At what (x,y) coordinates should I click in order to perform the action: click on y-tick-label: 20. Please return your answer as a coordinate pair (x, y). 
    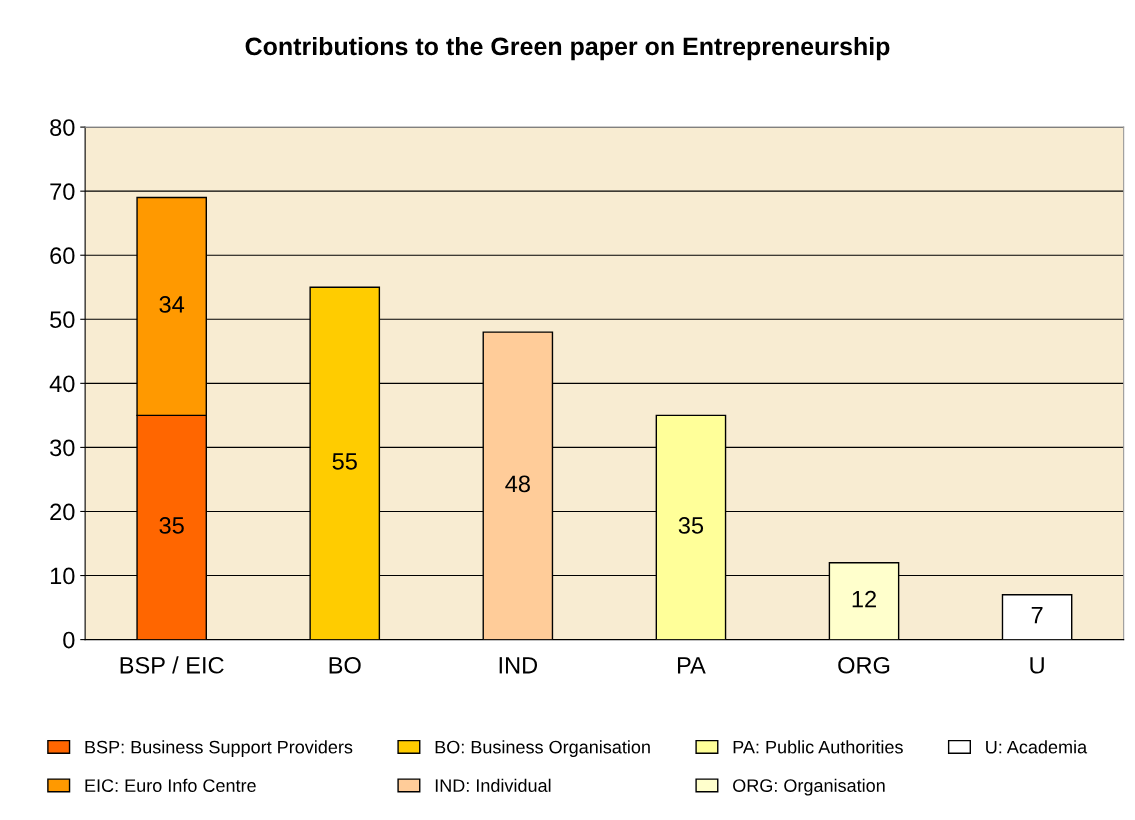
    Looking at the image, I should click on (62, 512).